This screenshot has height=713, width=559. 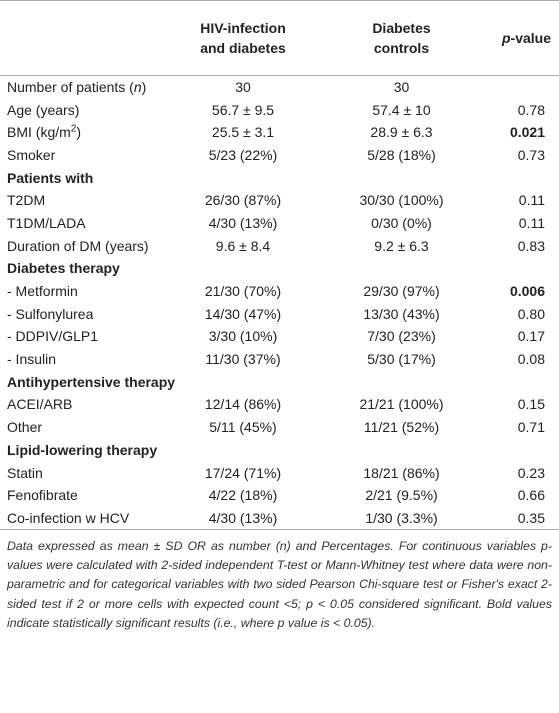 I want to click on header-cell: p-value, so click(x=522, y=38).